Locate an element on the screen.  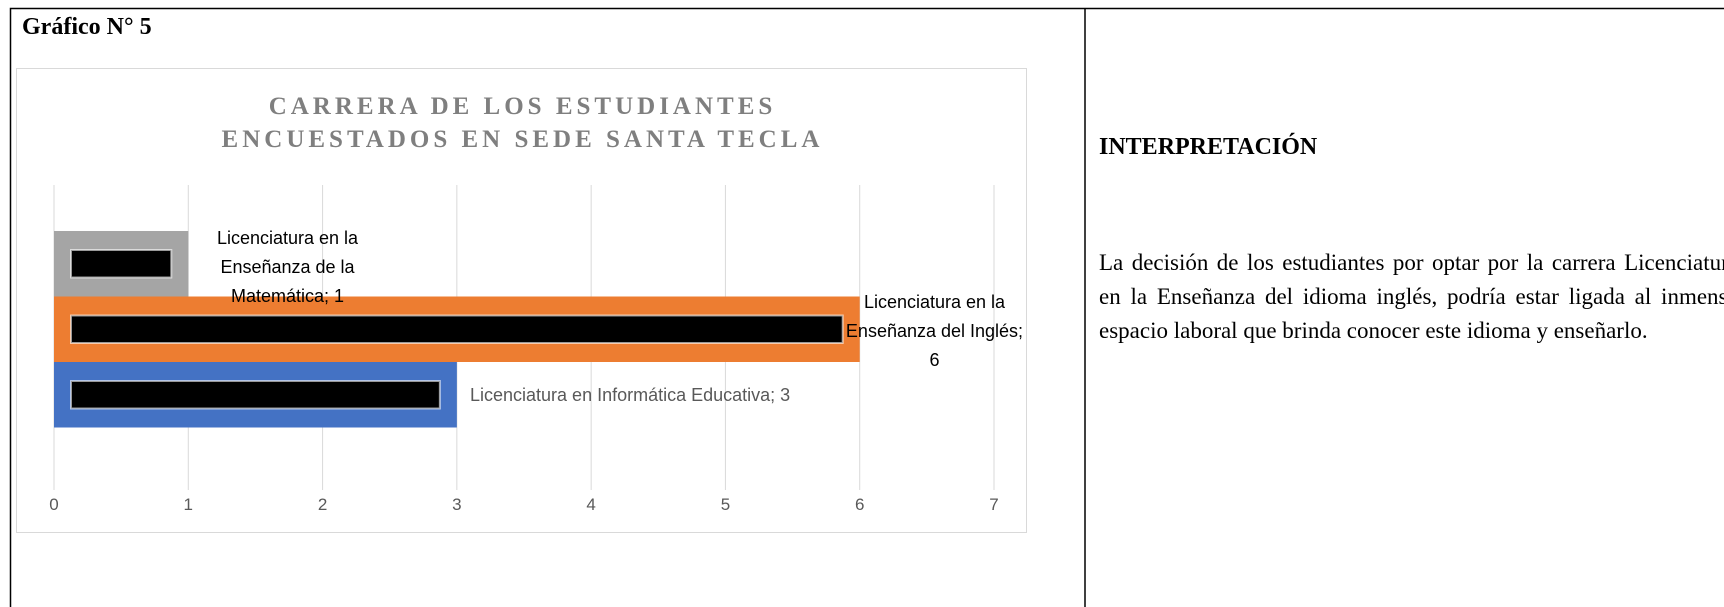
x-tick-label: 6 is located at coordinates (859, 504).